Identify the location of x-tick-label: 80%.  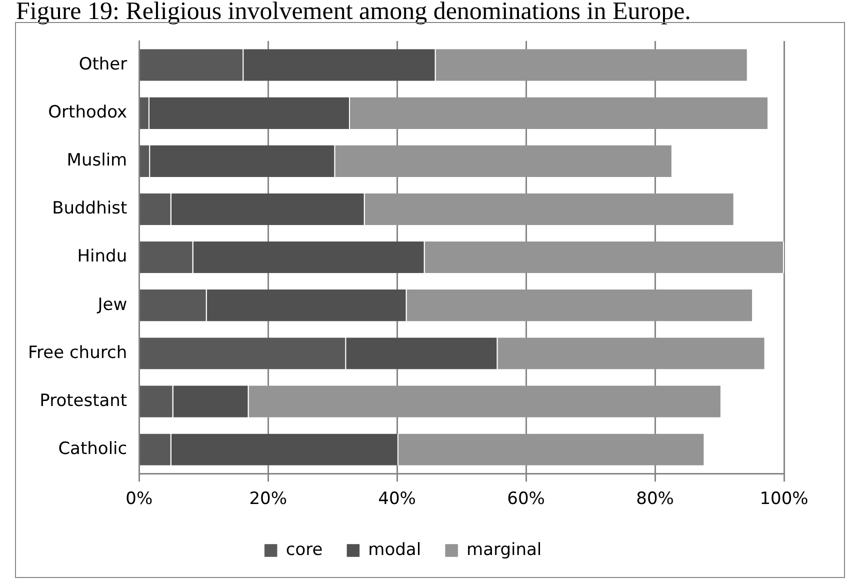
(655, 499).